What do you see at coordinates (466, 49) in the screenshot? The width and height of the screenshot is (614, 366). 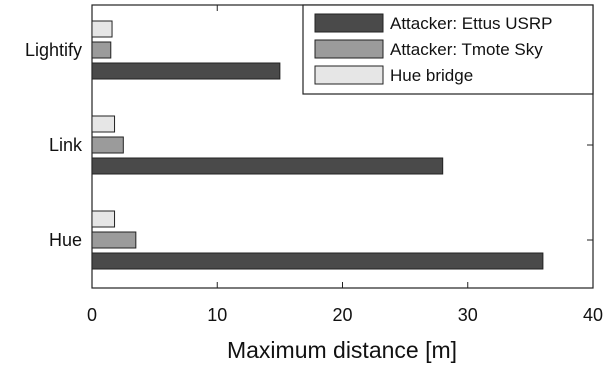 I see `legend-label: Attacker: Tmote Sky` at bounding box center [466, 49].